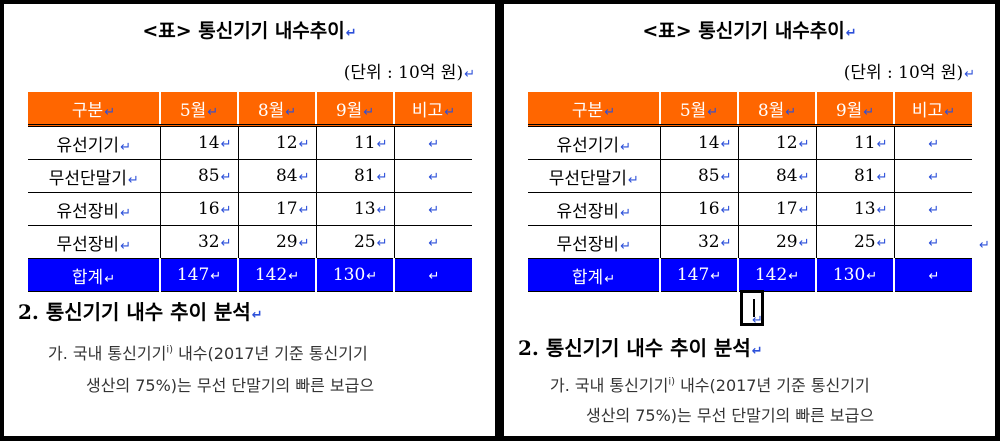  I want to click on empty-paragraph-cursor: ↵, so click(752, 309).